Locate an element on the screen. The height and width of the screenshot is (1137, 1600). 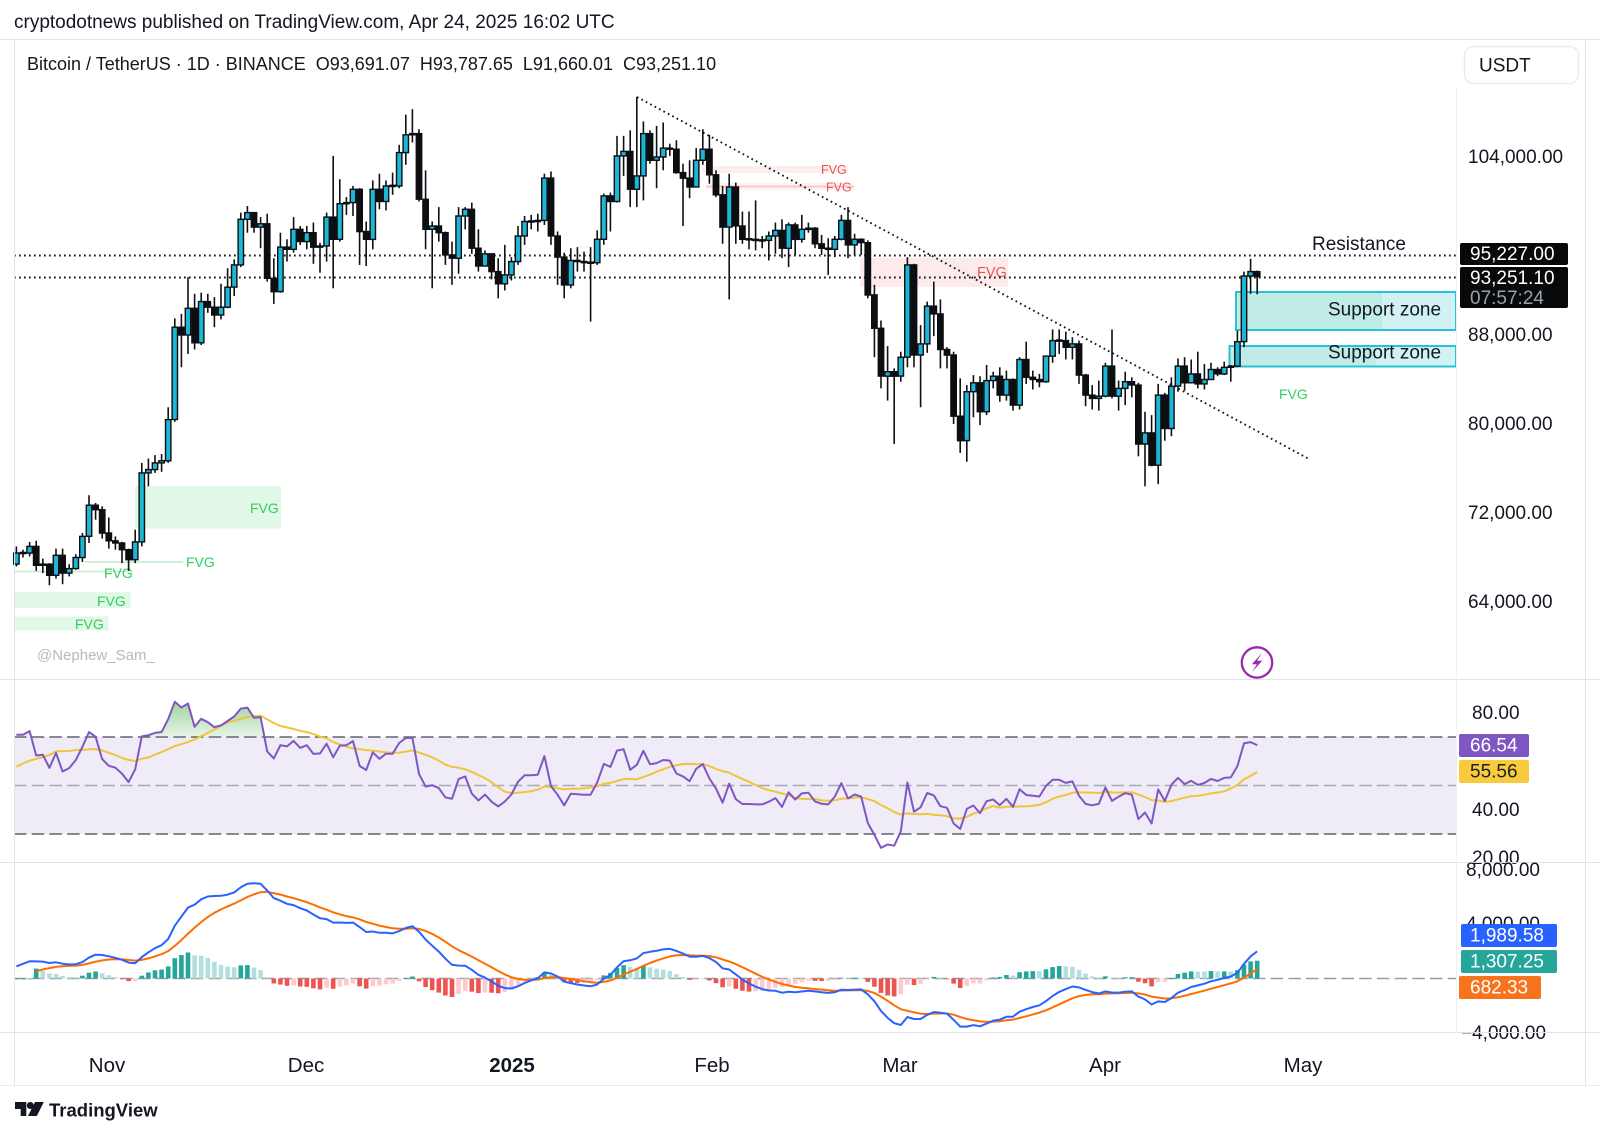
svg-text: −4,000.00 is located at coordinates (1503, 1033).